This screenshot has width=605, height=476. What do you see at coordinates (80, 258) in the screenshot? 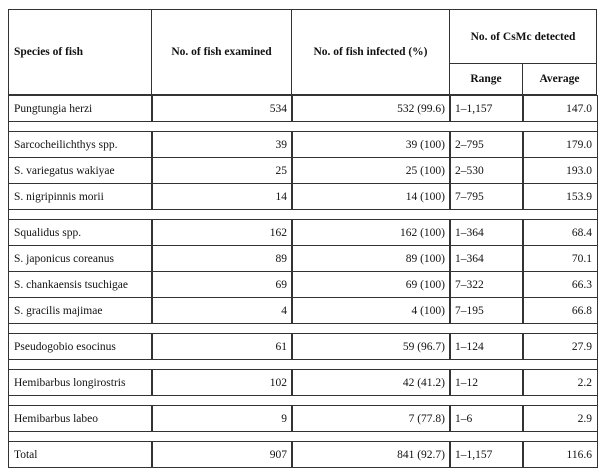
I see `cell: S. japonicus coreanus` at bounding box center [80, 258].